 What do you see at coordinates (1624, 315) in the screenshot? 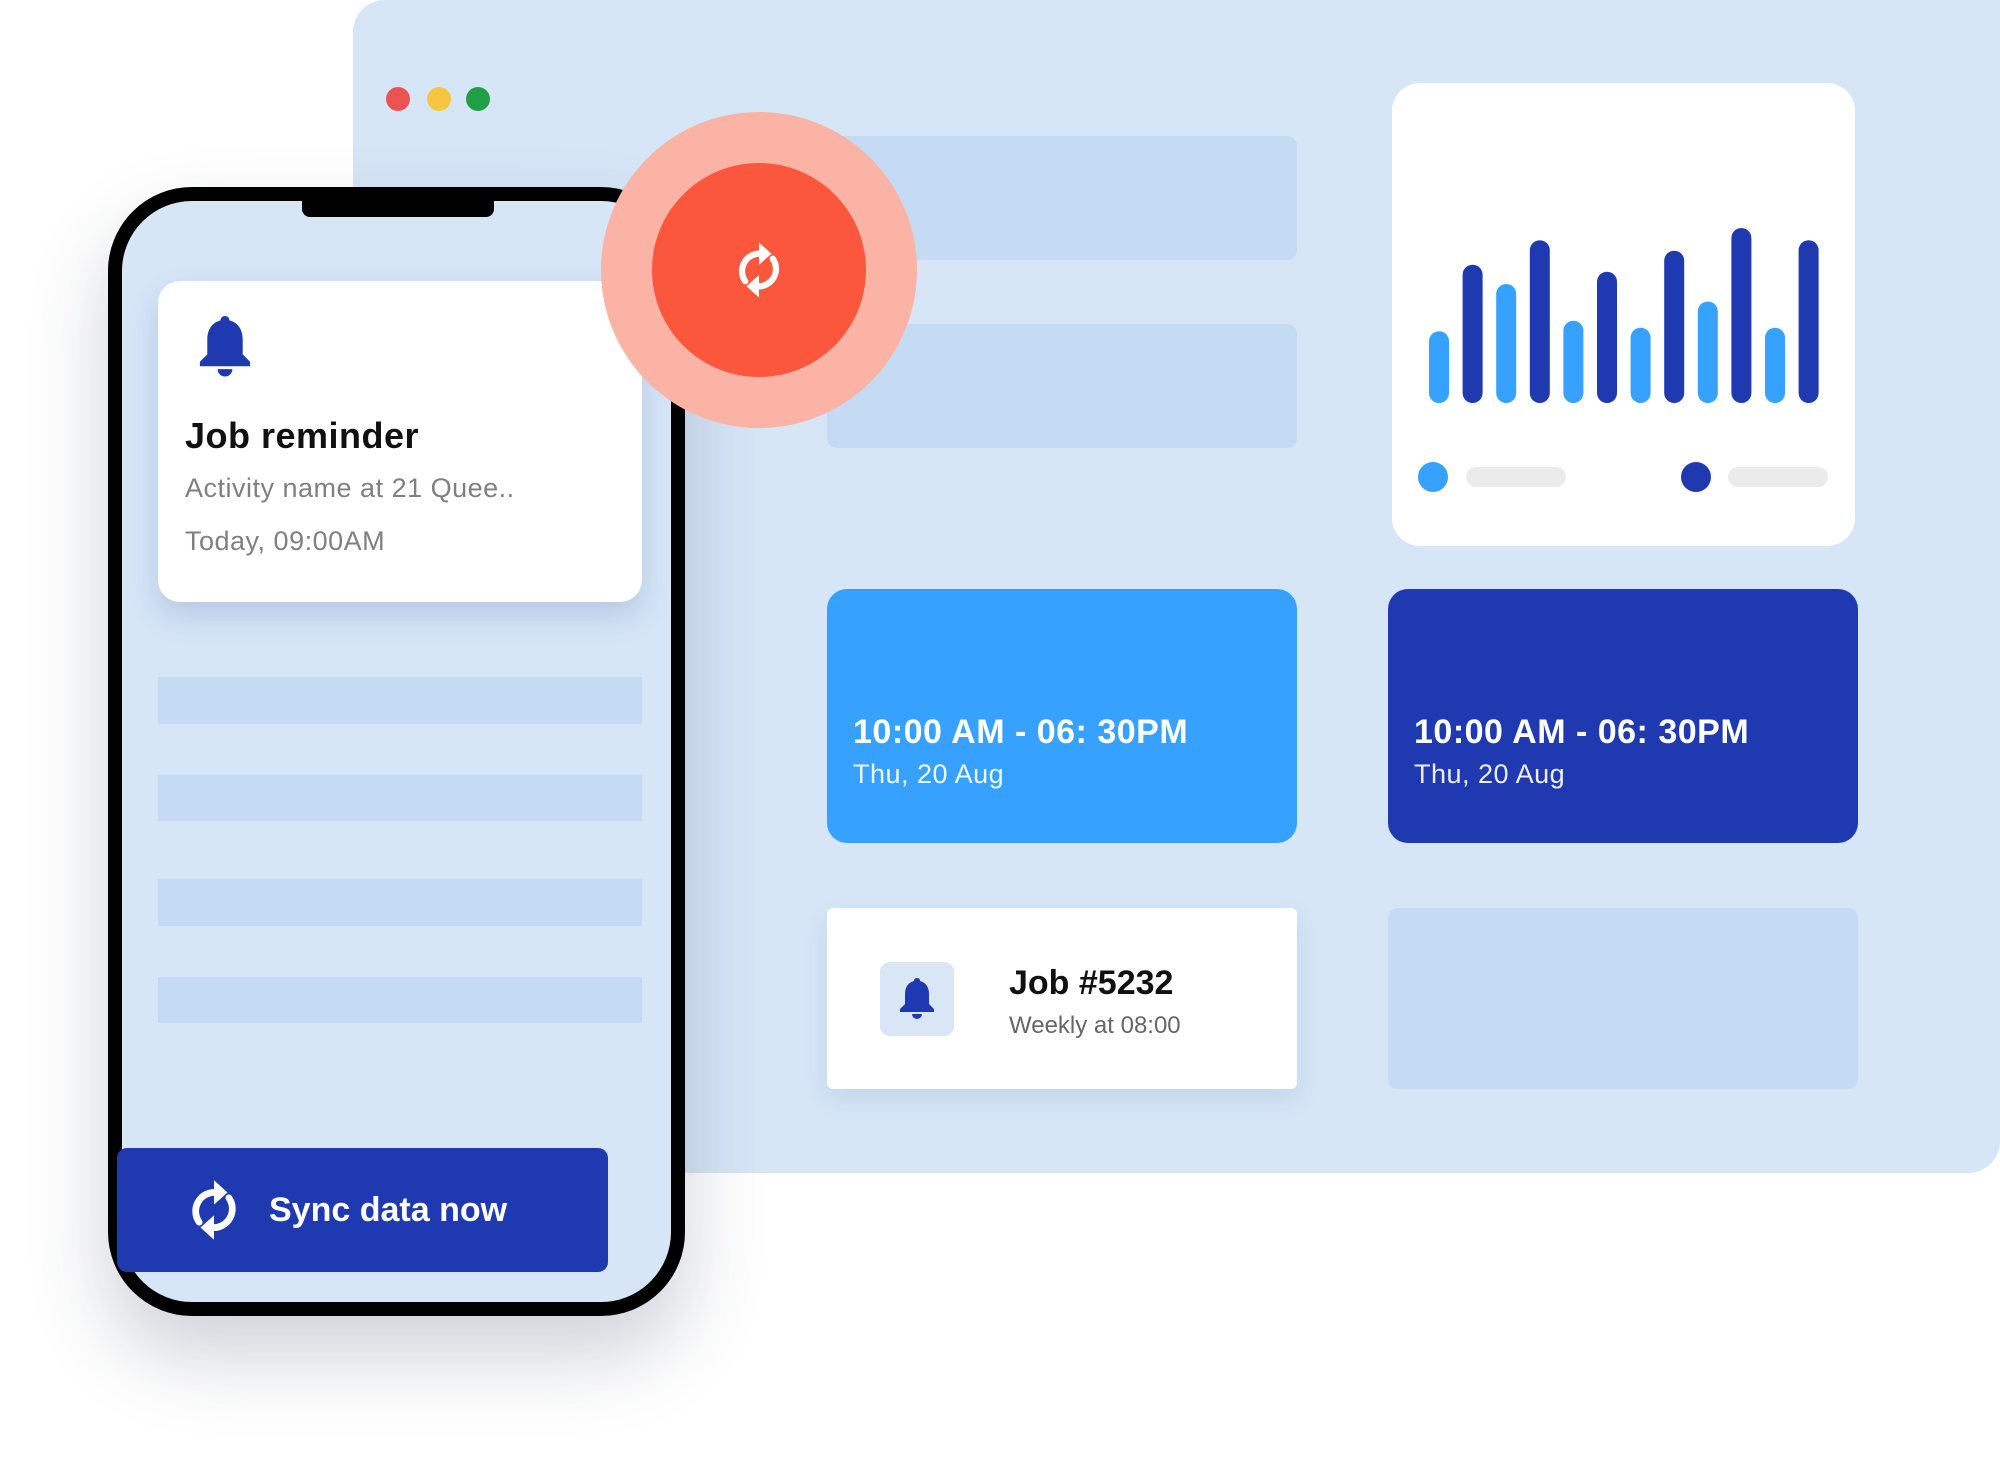
I see `bar-chart` at bounding box center [1624, 315].